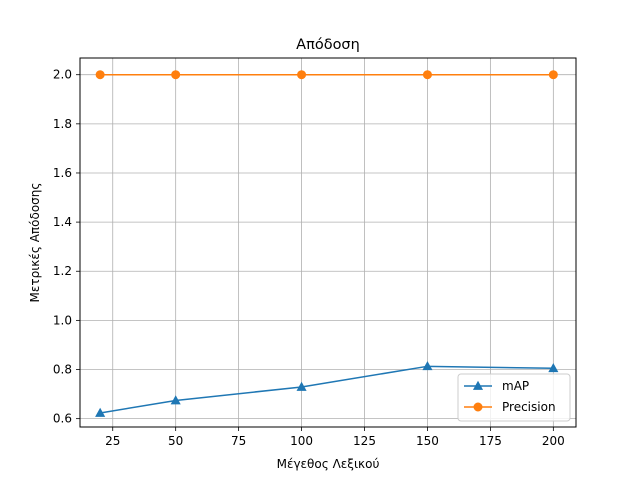  I want to click on x-tick-label: 200, so click(553, 441).